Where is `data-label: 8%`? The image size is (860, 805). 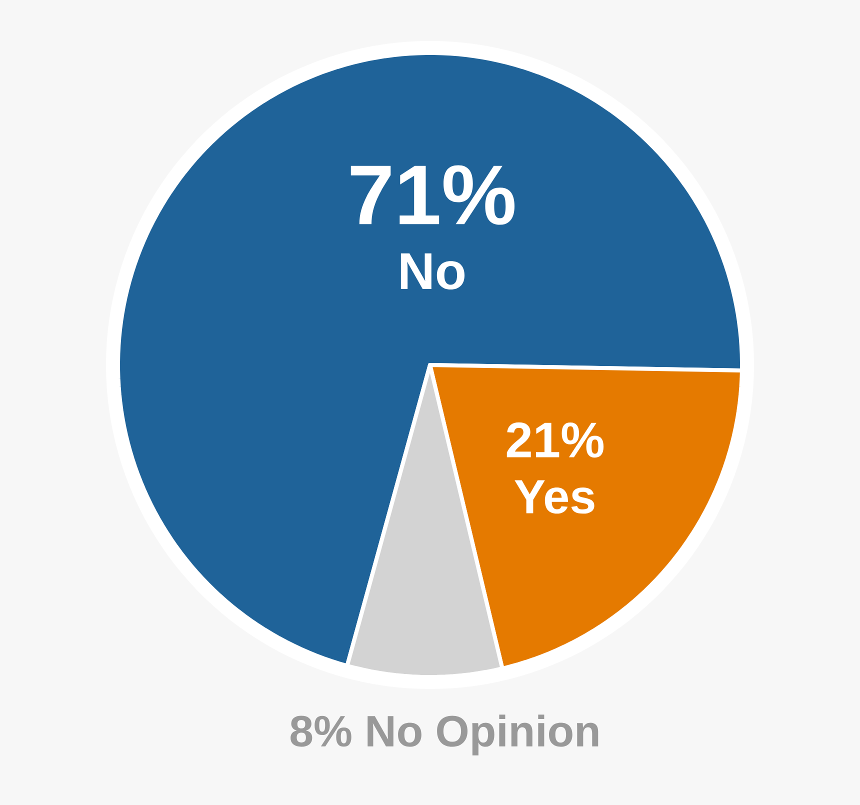 data-label: 8% is located at coordinates (321, 731).